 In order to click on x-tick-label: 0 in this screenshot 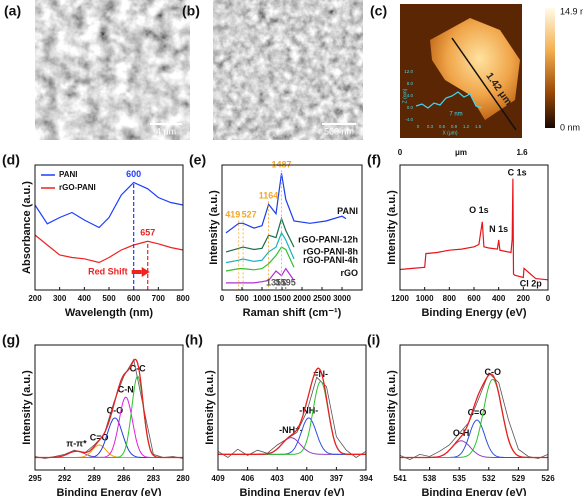, I will do `click(548, 298)`.